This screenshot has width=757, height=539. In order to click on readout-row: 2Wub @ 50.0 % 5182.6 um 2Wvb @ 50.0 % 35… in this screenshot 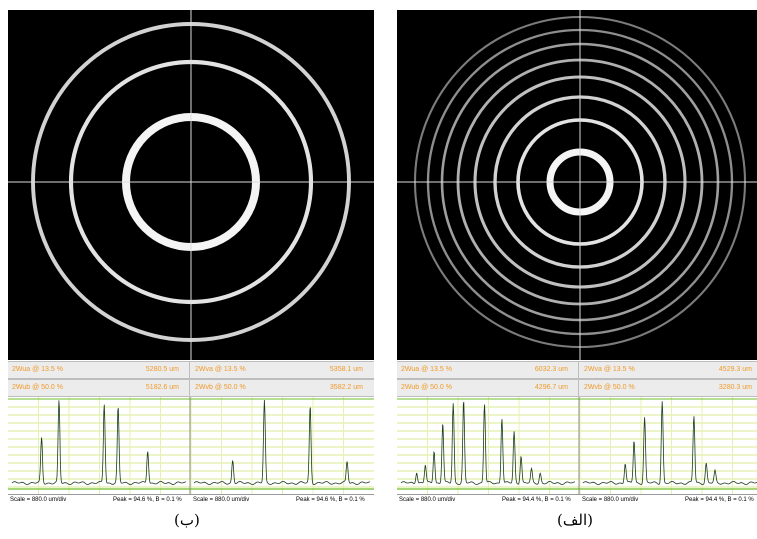, I will do `click(191, 388)`.